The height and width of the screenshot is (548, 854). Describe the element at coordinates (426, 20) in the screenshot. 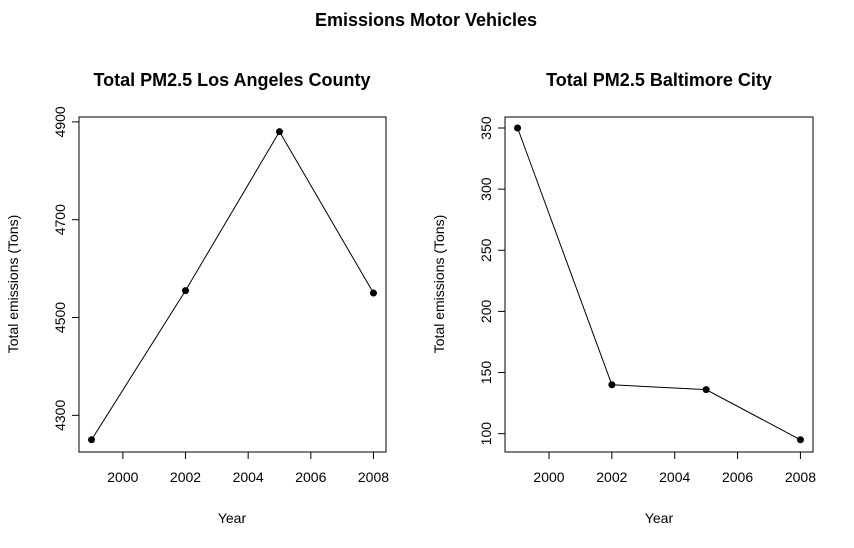

I see `figure-title: Emissions Motor Vehicles` at that location.